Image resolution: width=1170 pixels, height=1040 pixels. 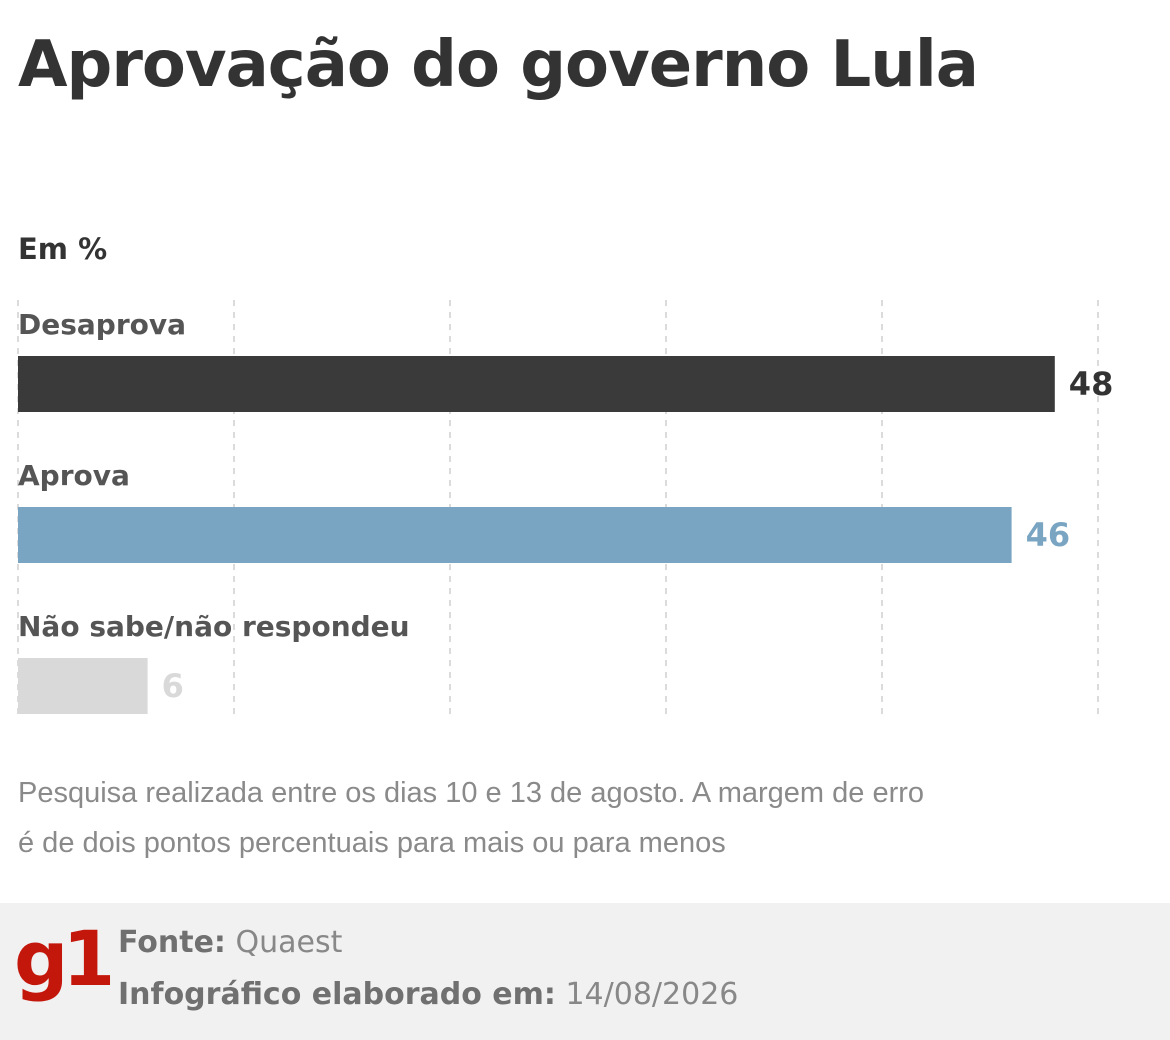 What do you see at coordinates (652, 994) in the screenshot?
I see `date-value: 14/08/2026` at bounding box center [652, 994].